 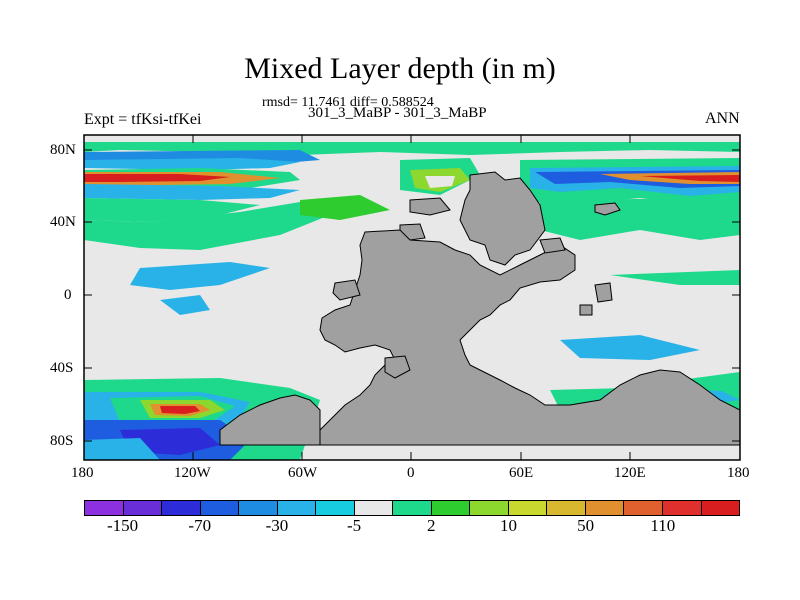 I want to click on lon-label-180e: 180, so click(x=738, y=473).